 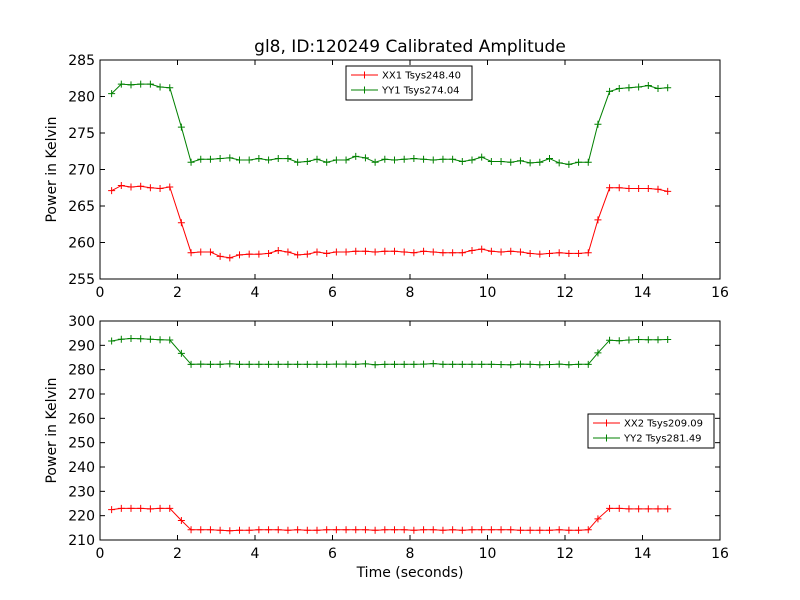 I want to click on x-tick-label: 2, so click(x=177, y=554).